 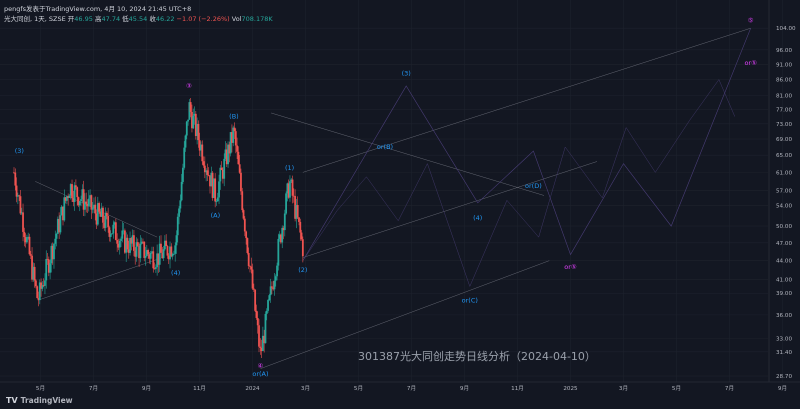 What do you see at coordinates (165, 19) in the screenshot?
I see `close-value: 46.22` at bounding box center [165, 19].